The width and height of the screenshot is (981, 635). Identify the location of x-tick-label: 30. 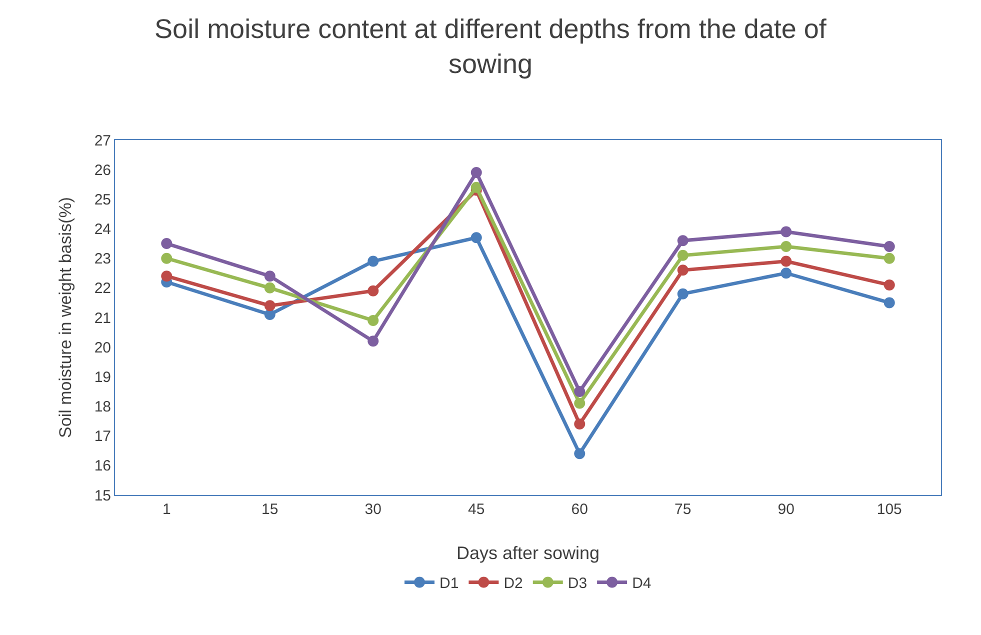
(373, 509).